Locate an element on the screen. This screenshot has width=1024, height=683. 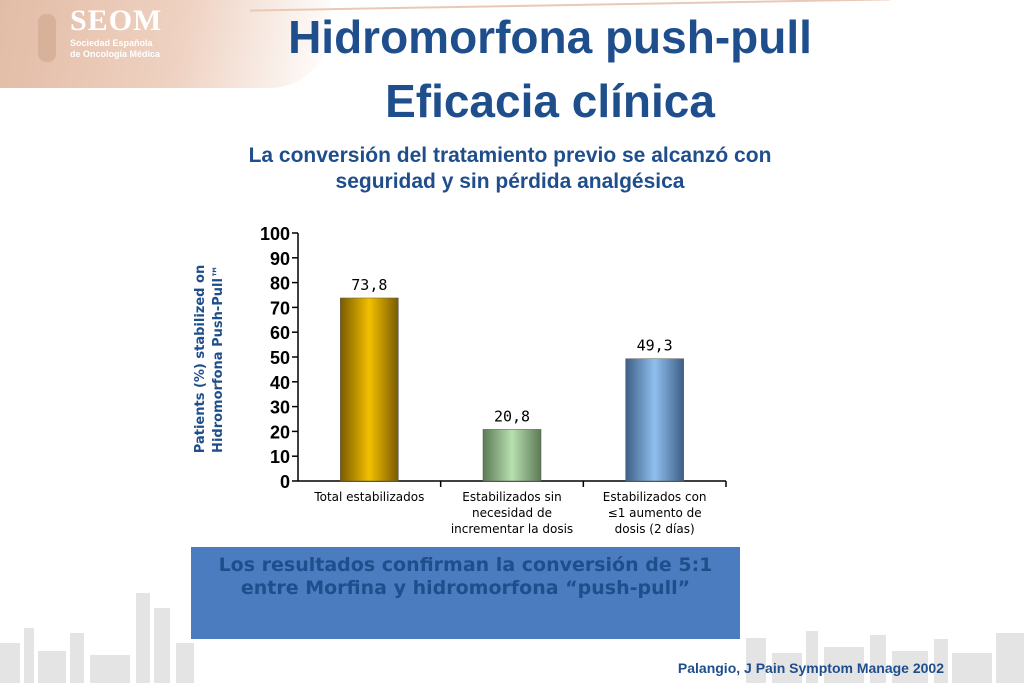
y-tick-label: 80 is located at coordinates (280, 284).